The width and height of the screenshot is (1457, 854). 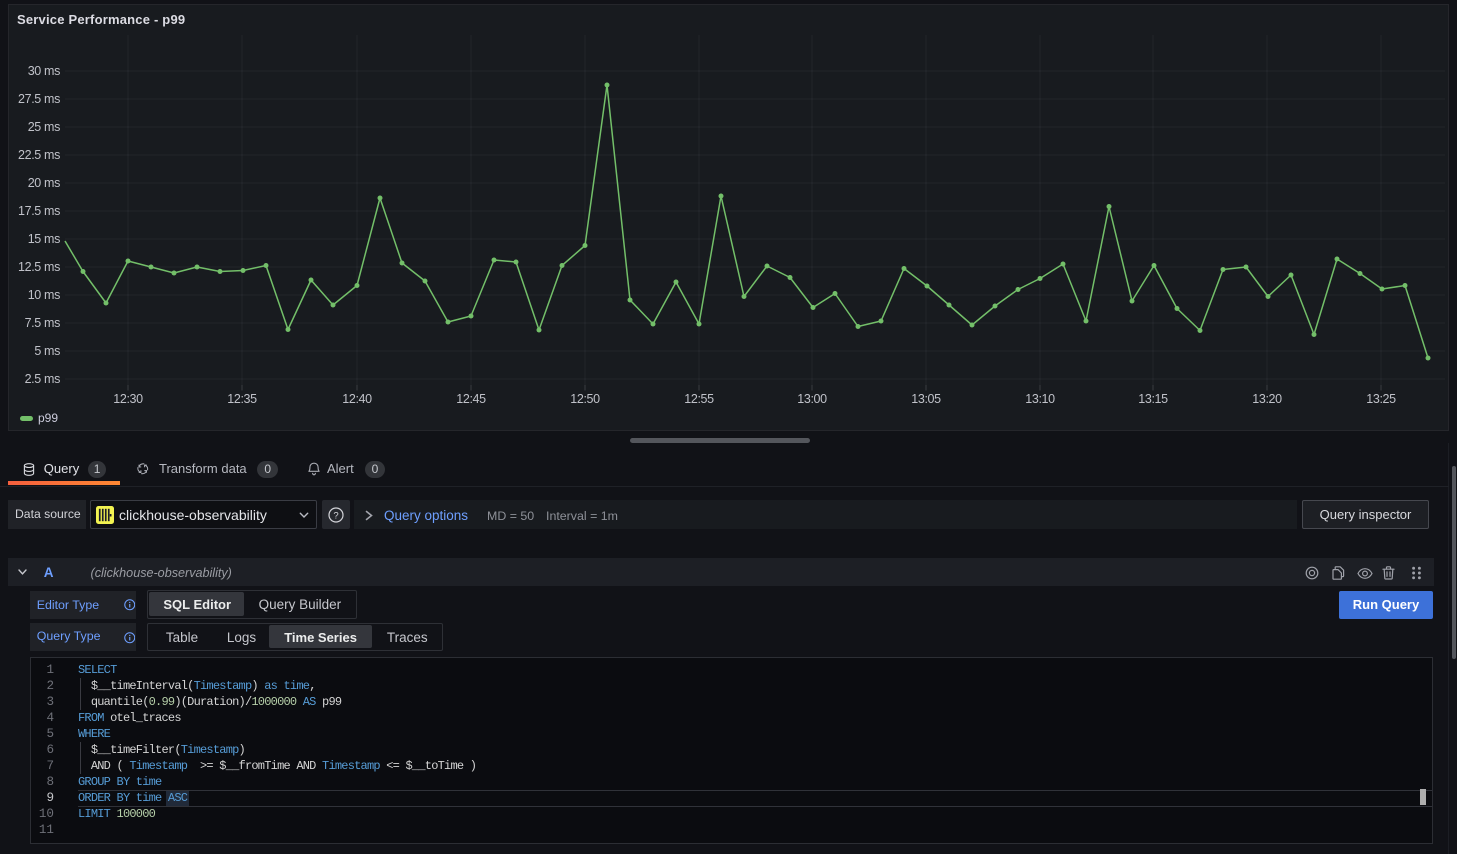 I want to click on svg-text: 30 ms, so click(x=44, y=71).